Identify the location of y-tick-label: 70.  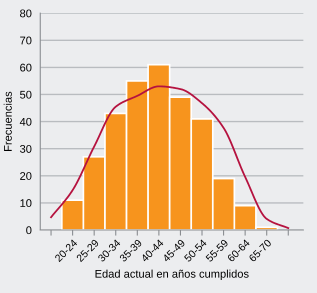
(26, 40).